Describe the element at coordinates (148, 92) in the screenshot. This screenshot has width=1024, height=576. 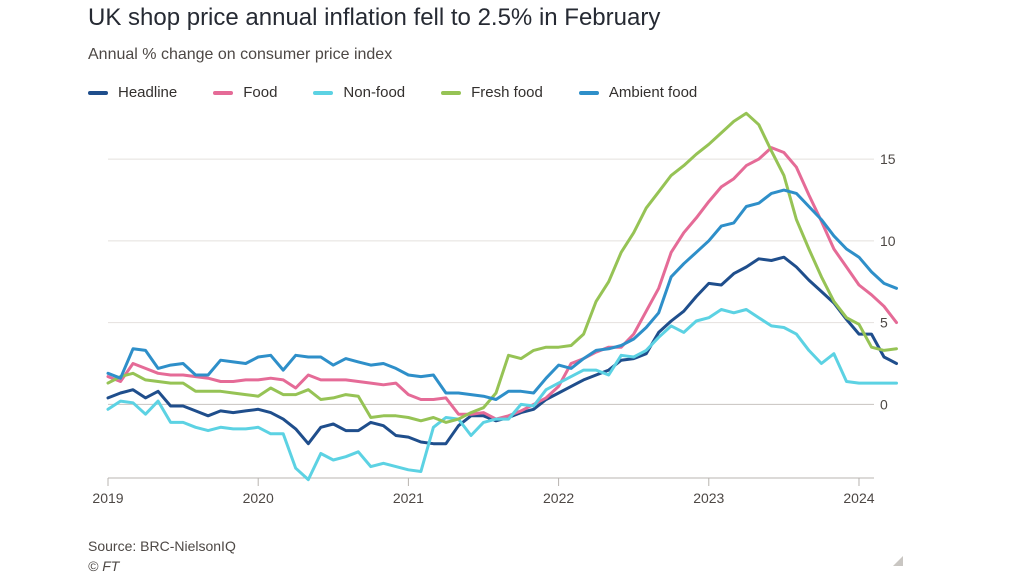
I see `legend-label: Headline` at that location.